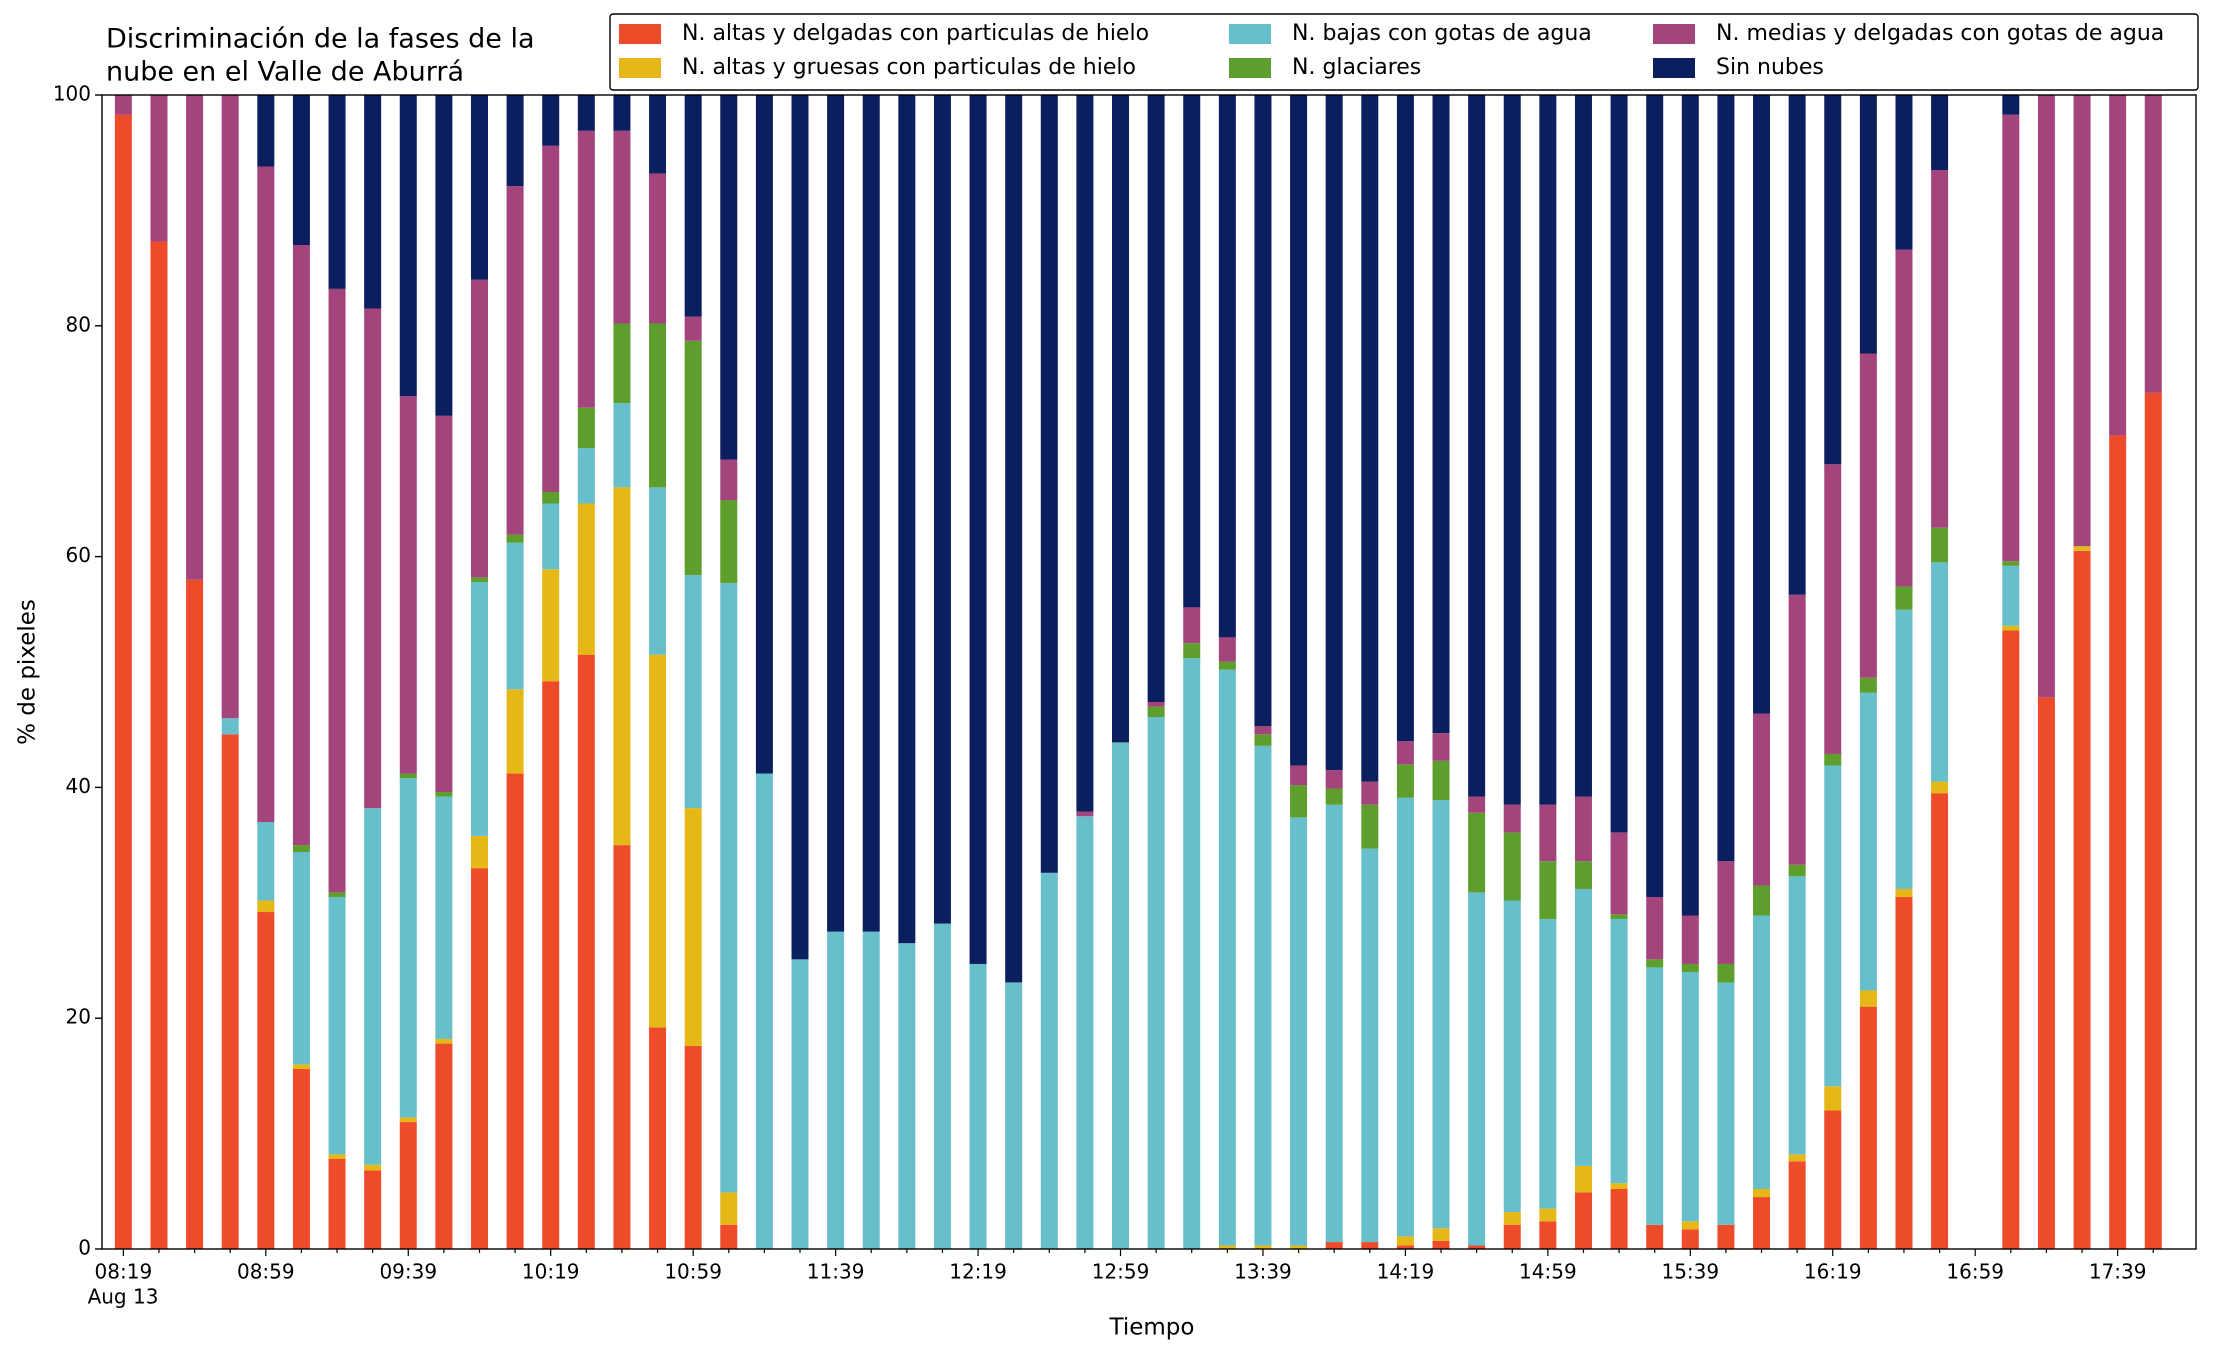  Describe the element at coordinates (1121, 1272) in the screenshot. I see `x-tick-label: 12:59` at that location.